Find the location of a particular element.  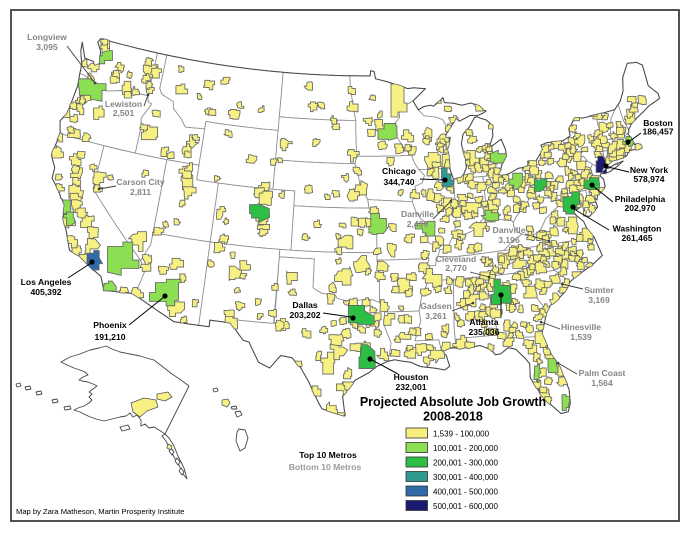

svg-text: 186,457 is located at coordinates (657, 132).